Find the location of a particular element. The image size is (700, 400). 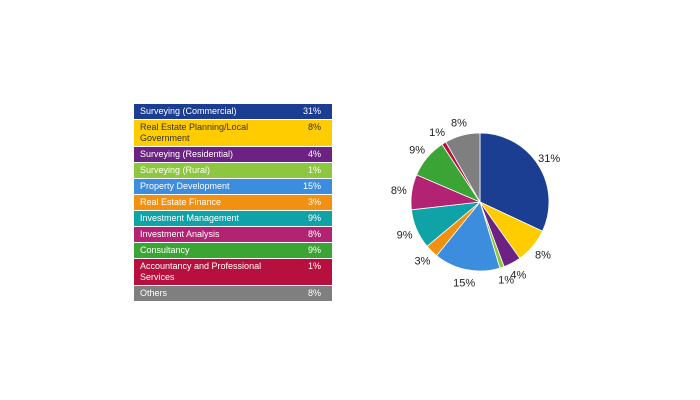

legend-row: Consultancy 9% is located at coordinates (233, 250).